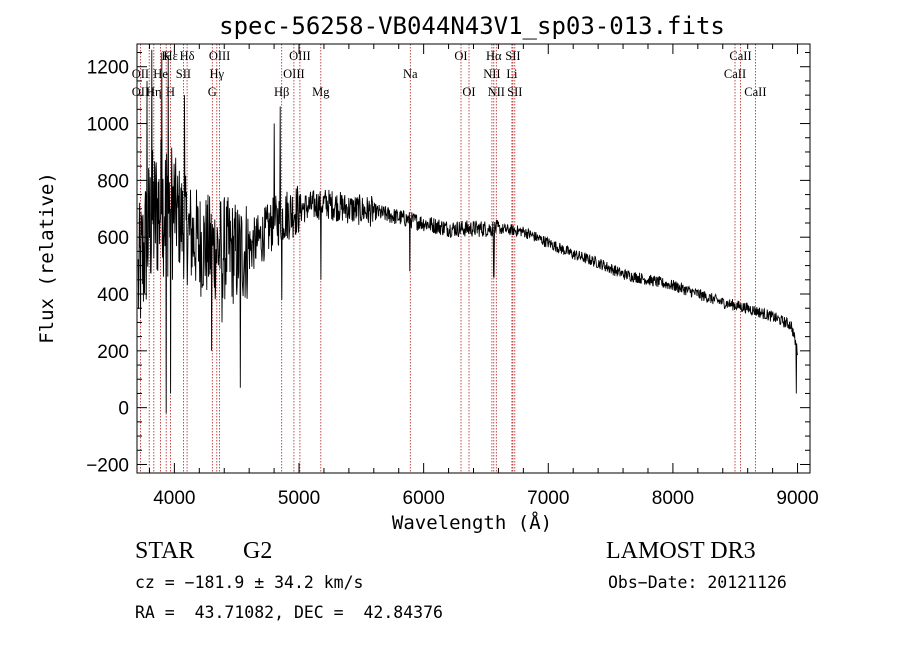  I want to click on y-tick-label: 600, so click(113, 238).